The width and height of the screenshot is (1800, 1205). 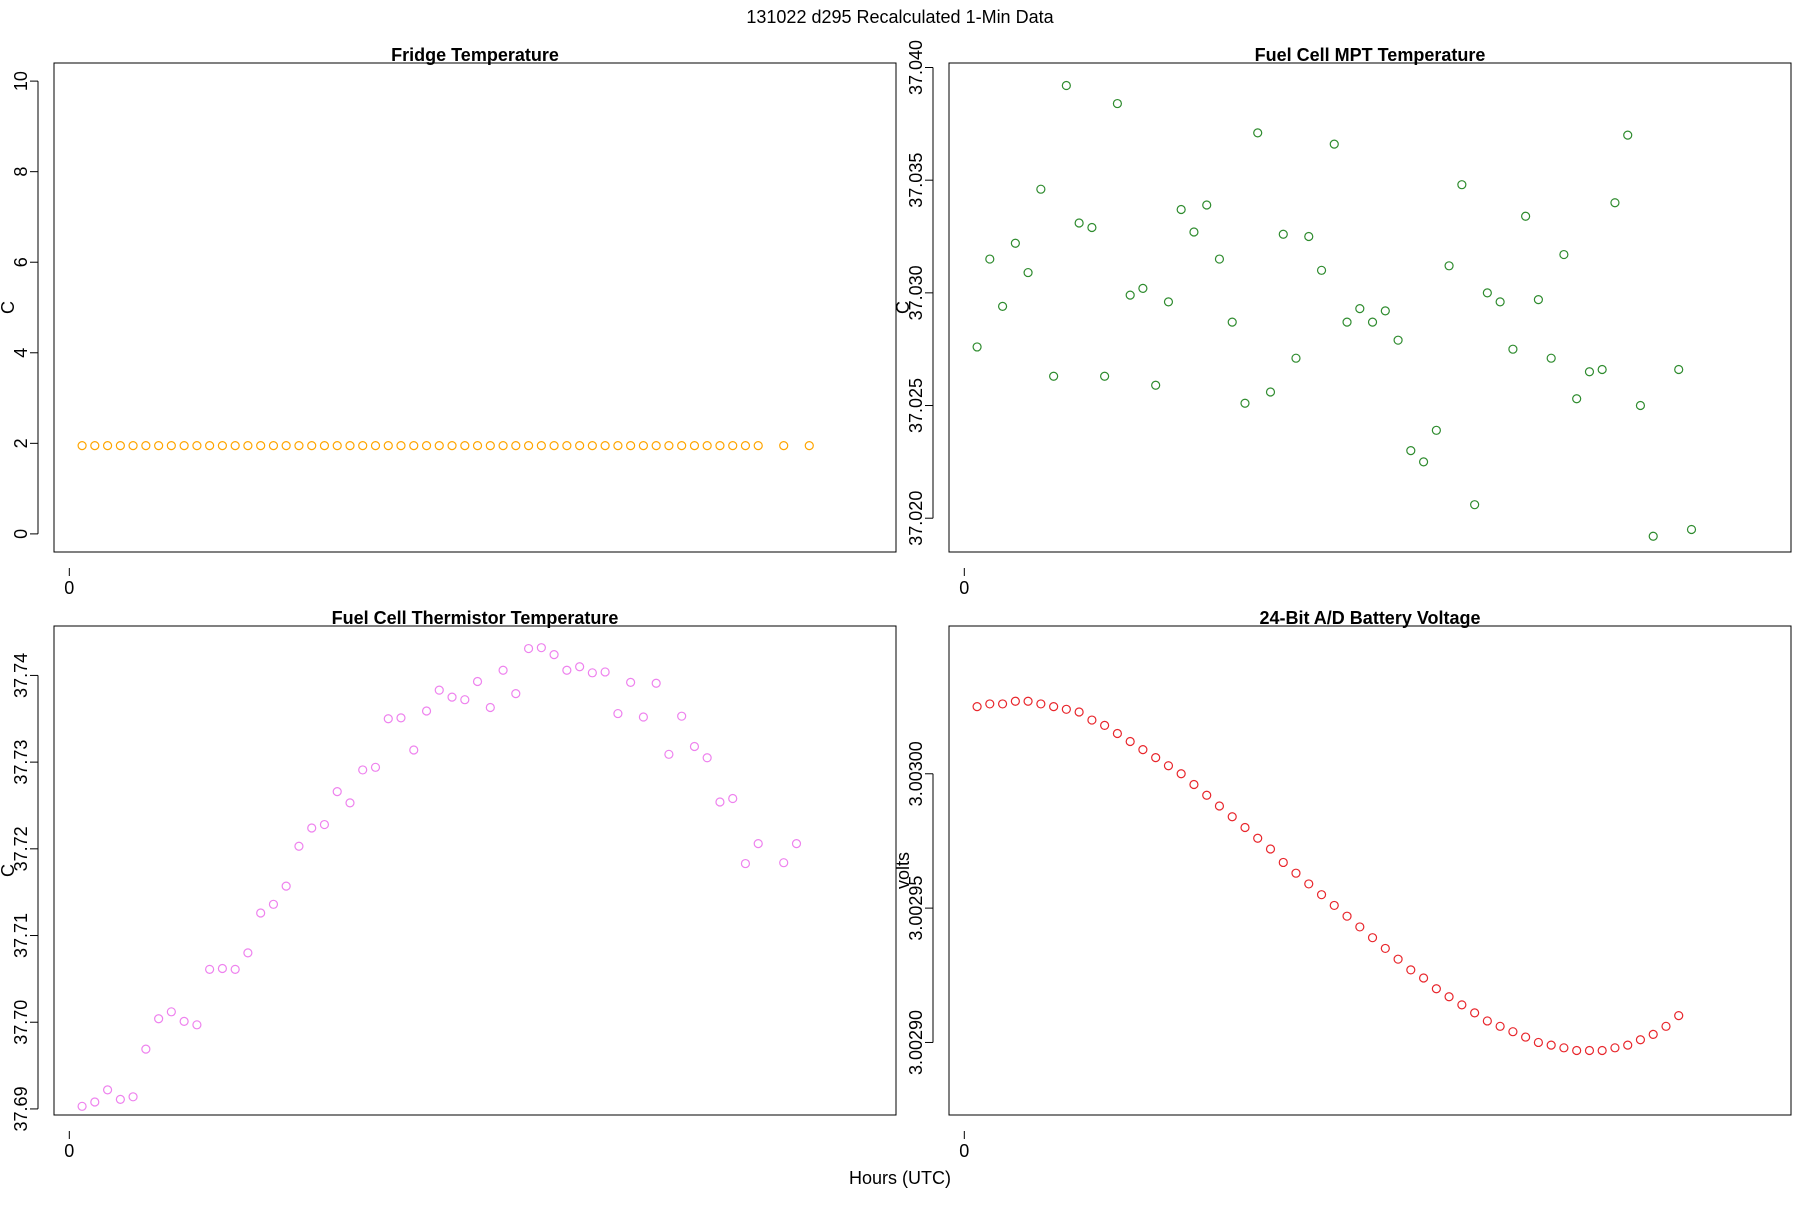 I want to click on y-tick-label: 37.69, so click(x=21, y=1108).